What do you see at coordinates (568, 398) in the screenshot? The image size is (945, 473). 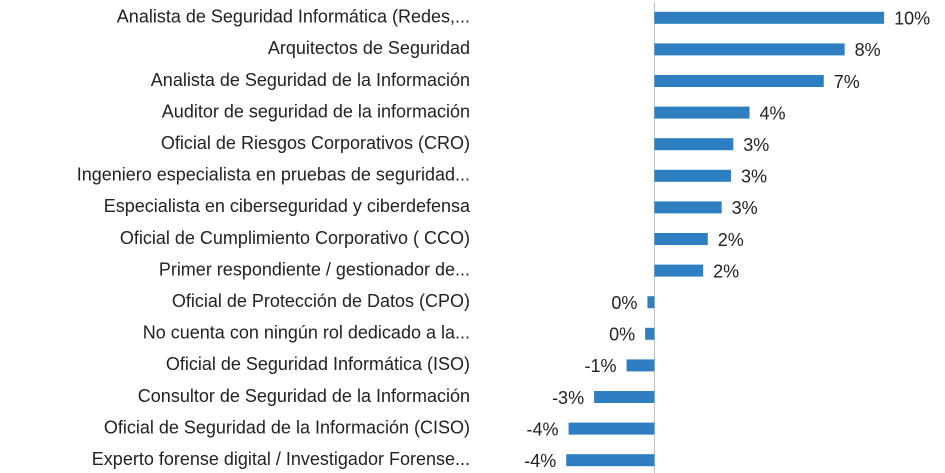 I see `value-label: -3%` at bounding box center [568, 398].